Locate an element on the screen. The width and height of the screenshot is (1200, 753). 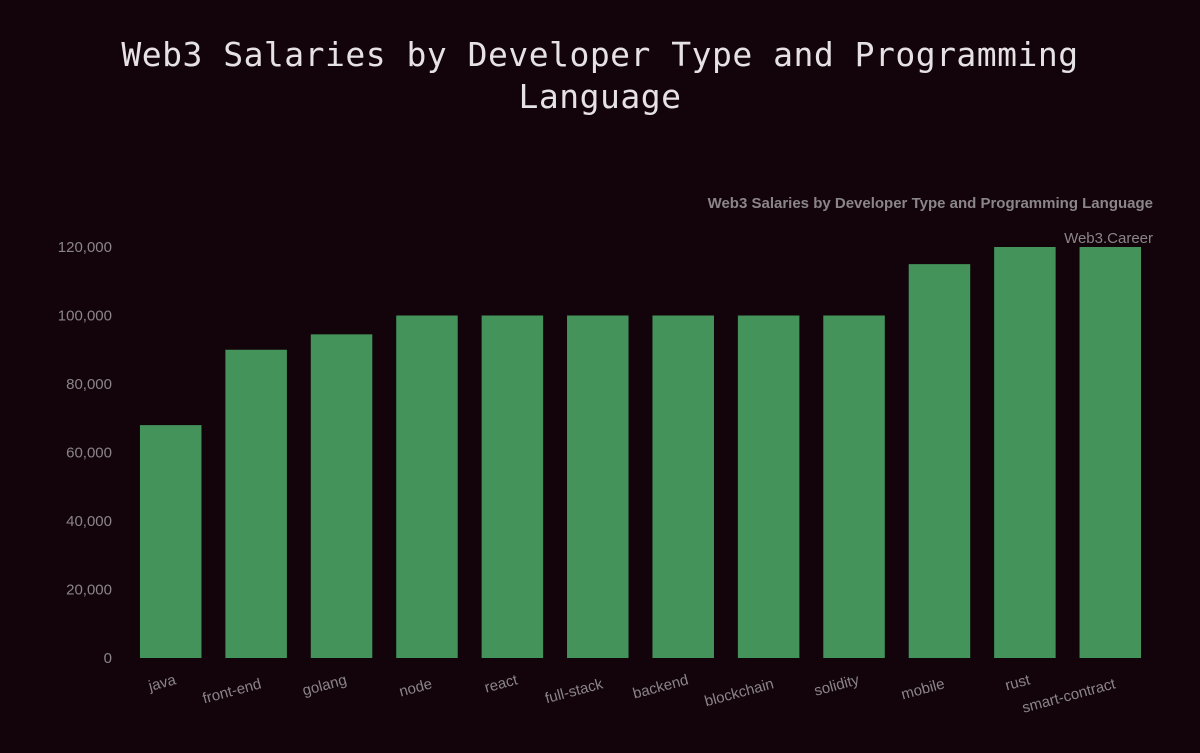
y-tick-label: 0 is located at coordinates (108, 658).